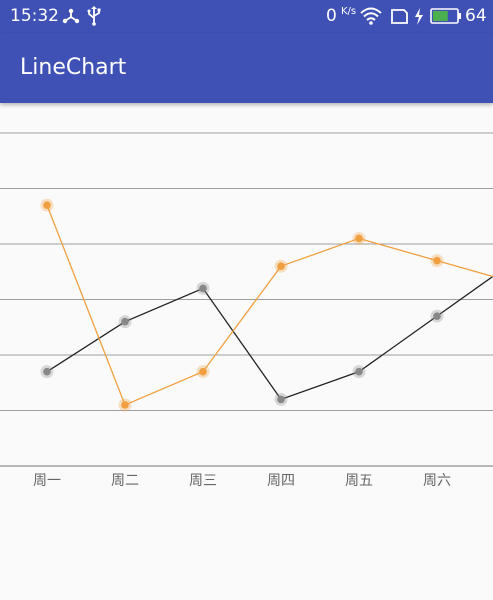 This screenshot has height=600, width=493. What do you see at coordinates (349, 11) in the screenshot?
I see `network-speed-unit: K/s` at bounding box center [349, 11].